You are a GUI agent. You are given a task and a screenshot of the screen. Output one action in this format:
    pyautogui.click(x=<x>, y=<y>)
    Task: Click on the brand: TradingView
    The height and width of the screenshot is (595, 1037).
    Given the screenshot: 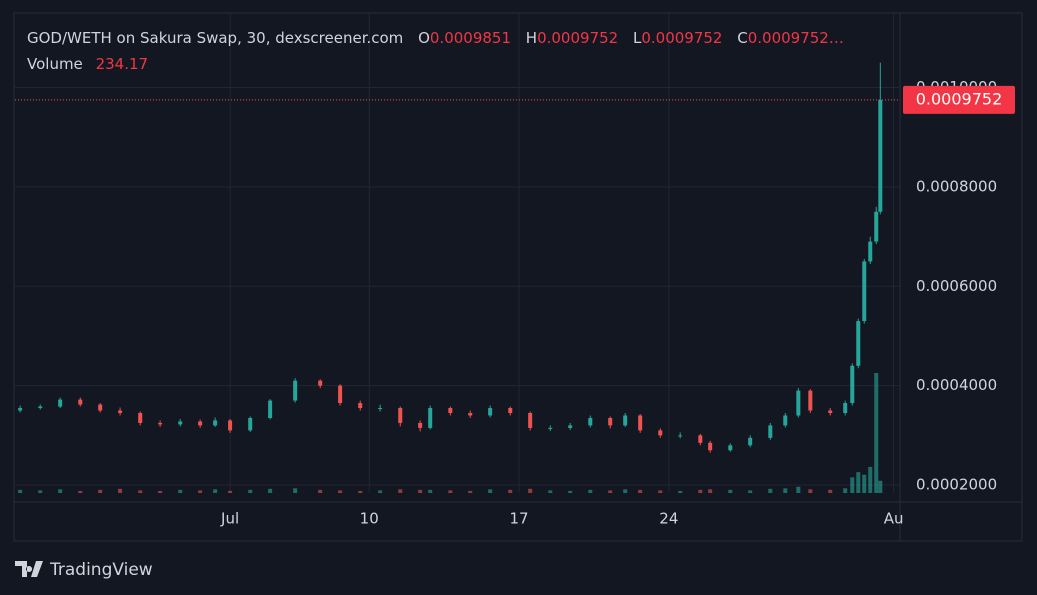 What is the action you would take?
    pyautogui.click(x=84, y=570)
    